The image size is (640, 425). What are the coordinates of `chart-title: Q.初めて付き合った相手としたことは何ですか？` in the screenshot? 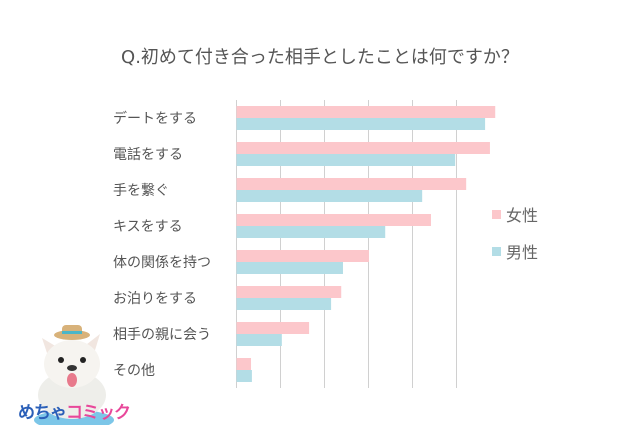 It's located at (320, 57).